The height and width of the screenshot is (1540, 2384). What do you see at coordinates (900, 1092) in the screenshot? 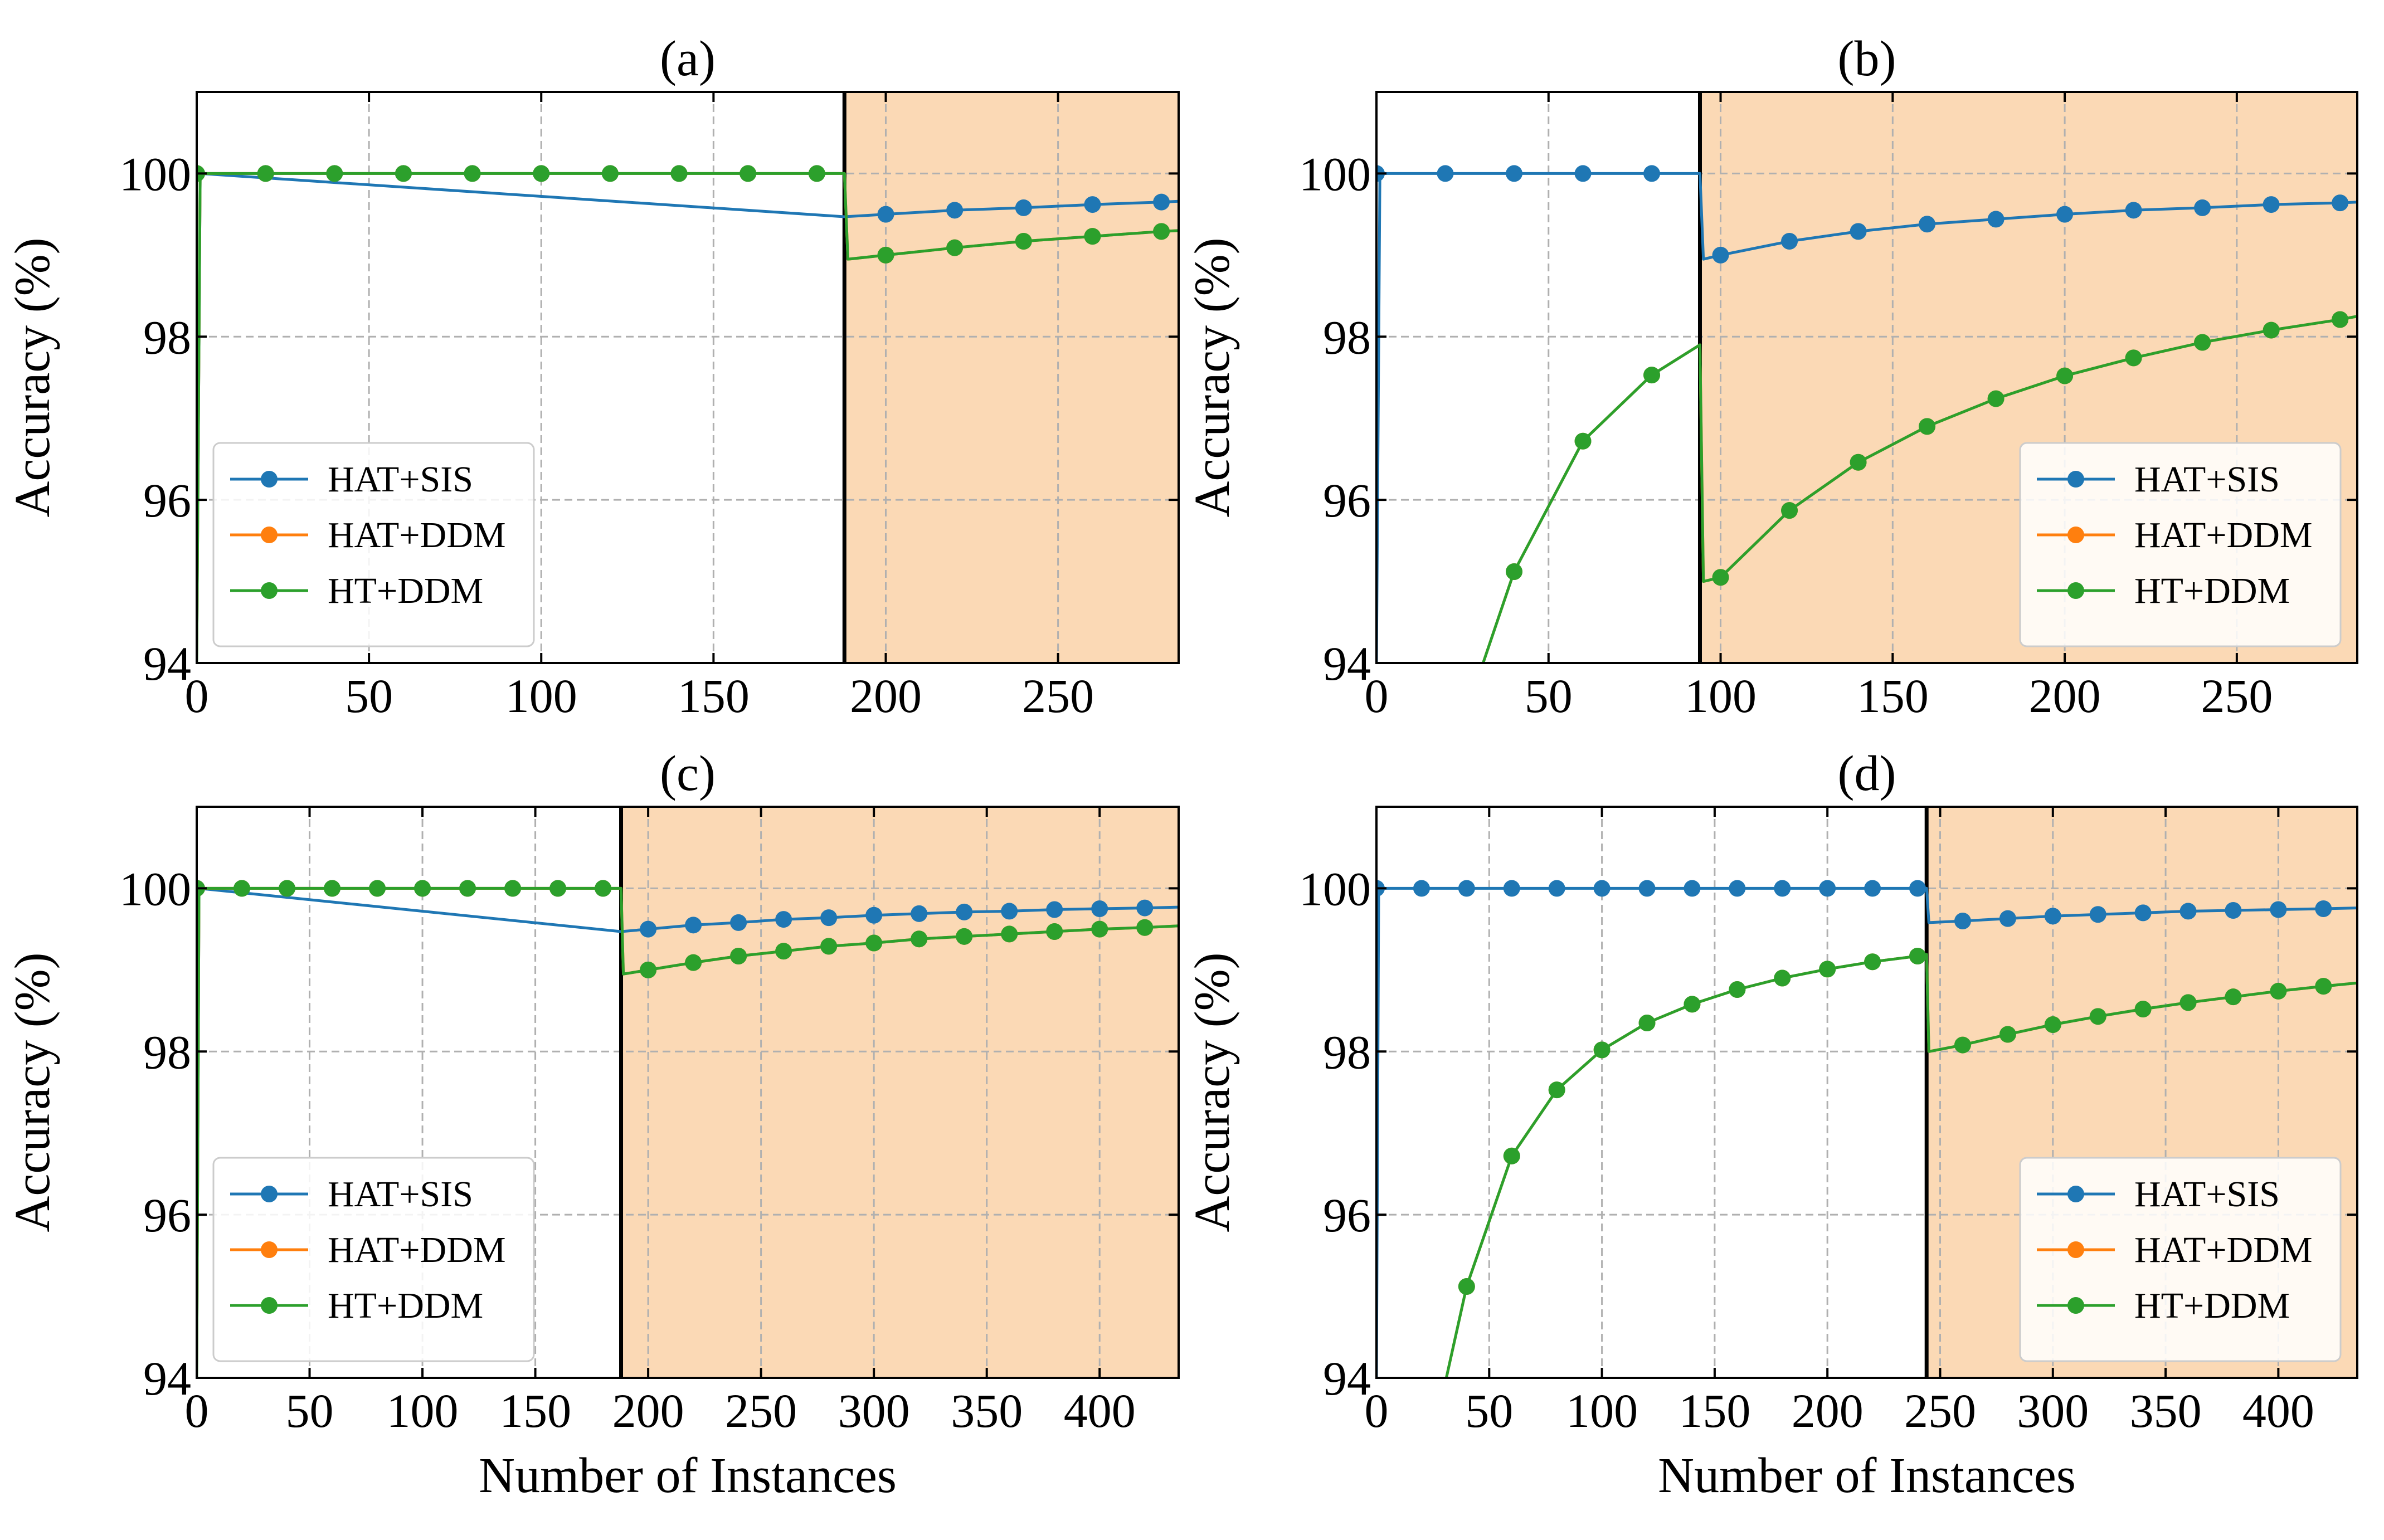
I see `drift-region` at bounding box center [900, 1092].